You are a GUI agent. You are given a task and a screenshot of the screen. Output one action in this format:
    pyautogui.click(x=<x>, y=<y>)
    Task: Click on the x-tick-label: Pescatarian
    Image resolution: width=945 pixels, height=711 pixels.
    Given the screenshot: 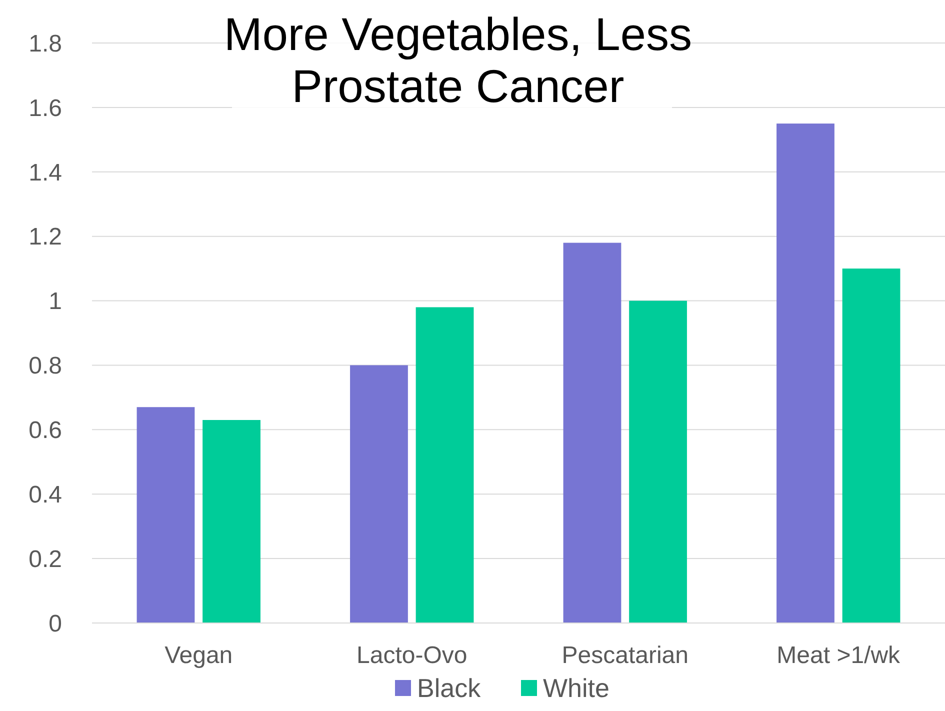 What is the action you would take?
    pyautogui.click(x=625, y=655)
    